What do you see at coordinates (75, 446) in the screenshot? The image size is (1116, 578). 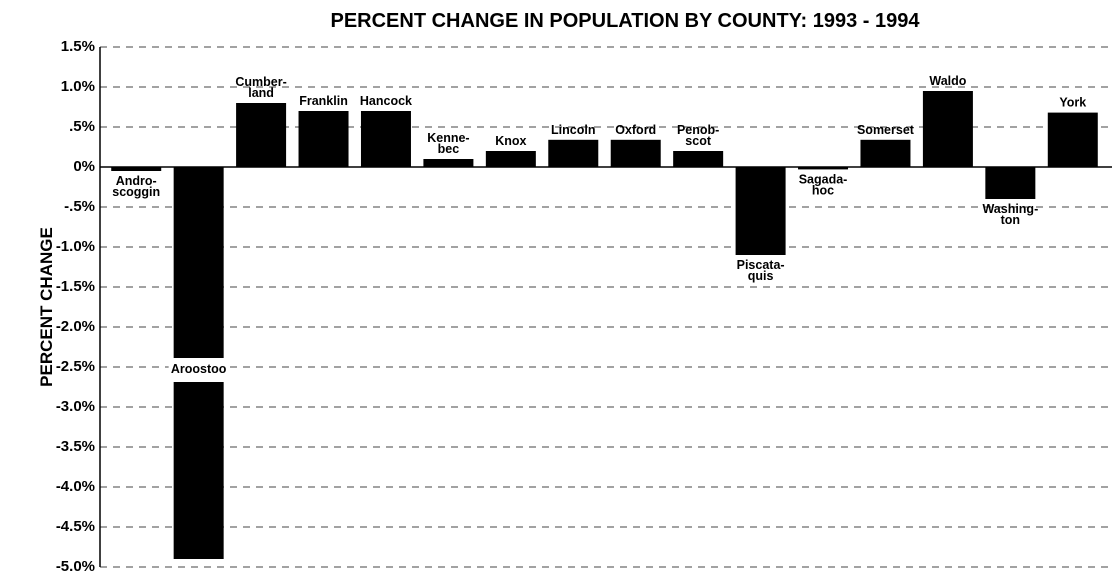 I see `y-tick-label: -3.5%` at bounding box center [75, 446].